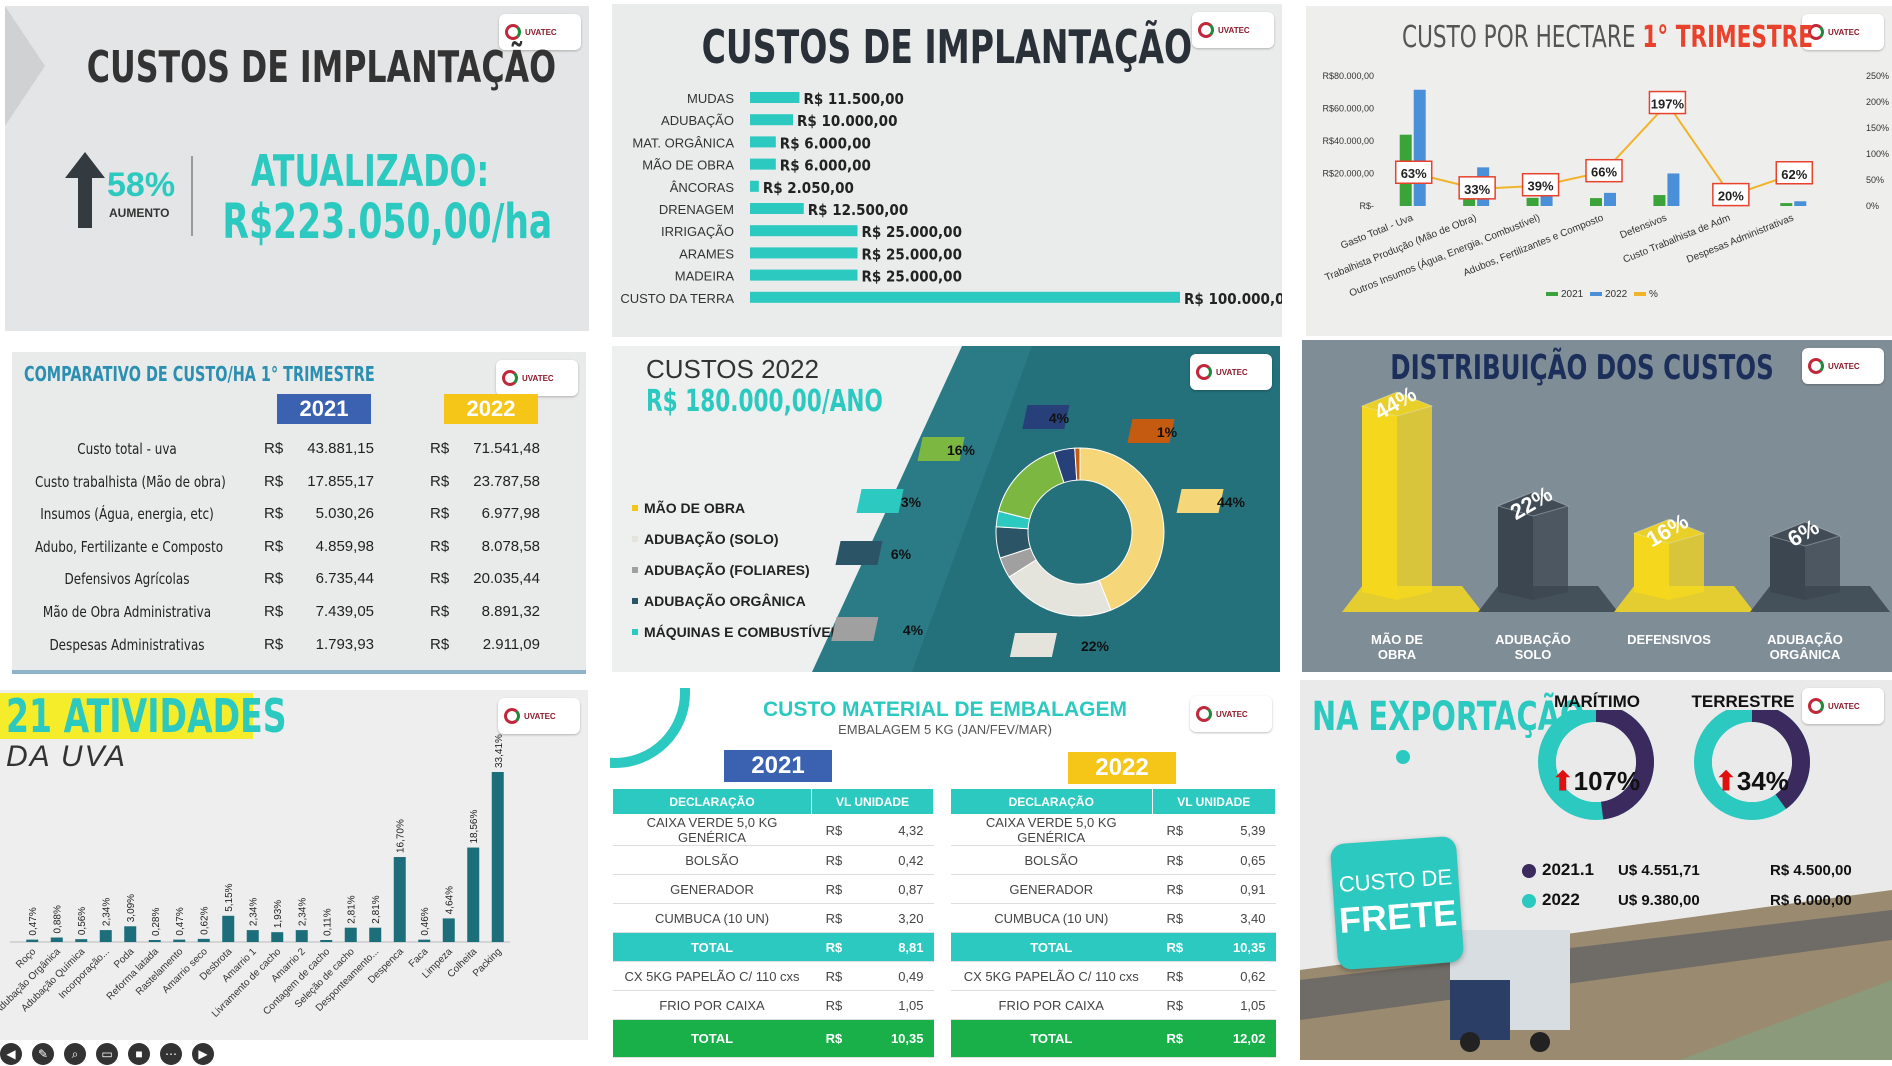 Image resolution: width=1892 pixels, height=1066 pixels. Describe the element at coordinates (1051, 801) in the screenshot. I see `column-header: DECLARAÇÃO` at that location.